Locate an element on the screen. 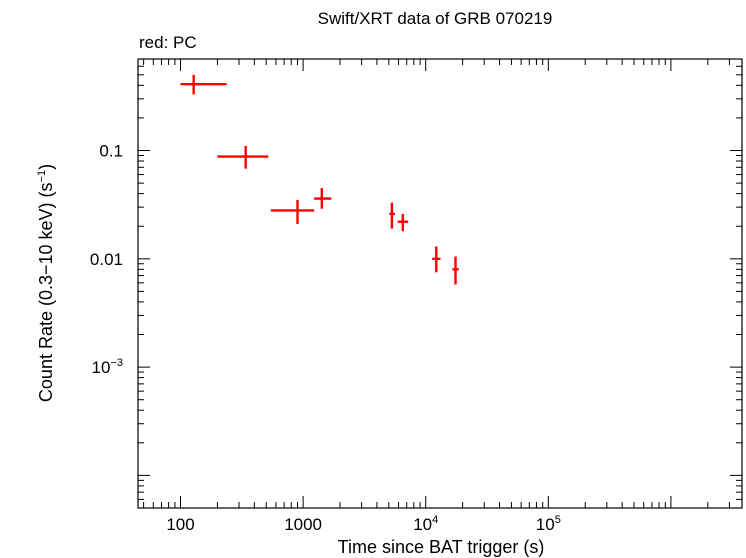 This screenshot has width=746, height=558. x-tick-label-base: 100 is located at coordinates (180, 524).